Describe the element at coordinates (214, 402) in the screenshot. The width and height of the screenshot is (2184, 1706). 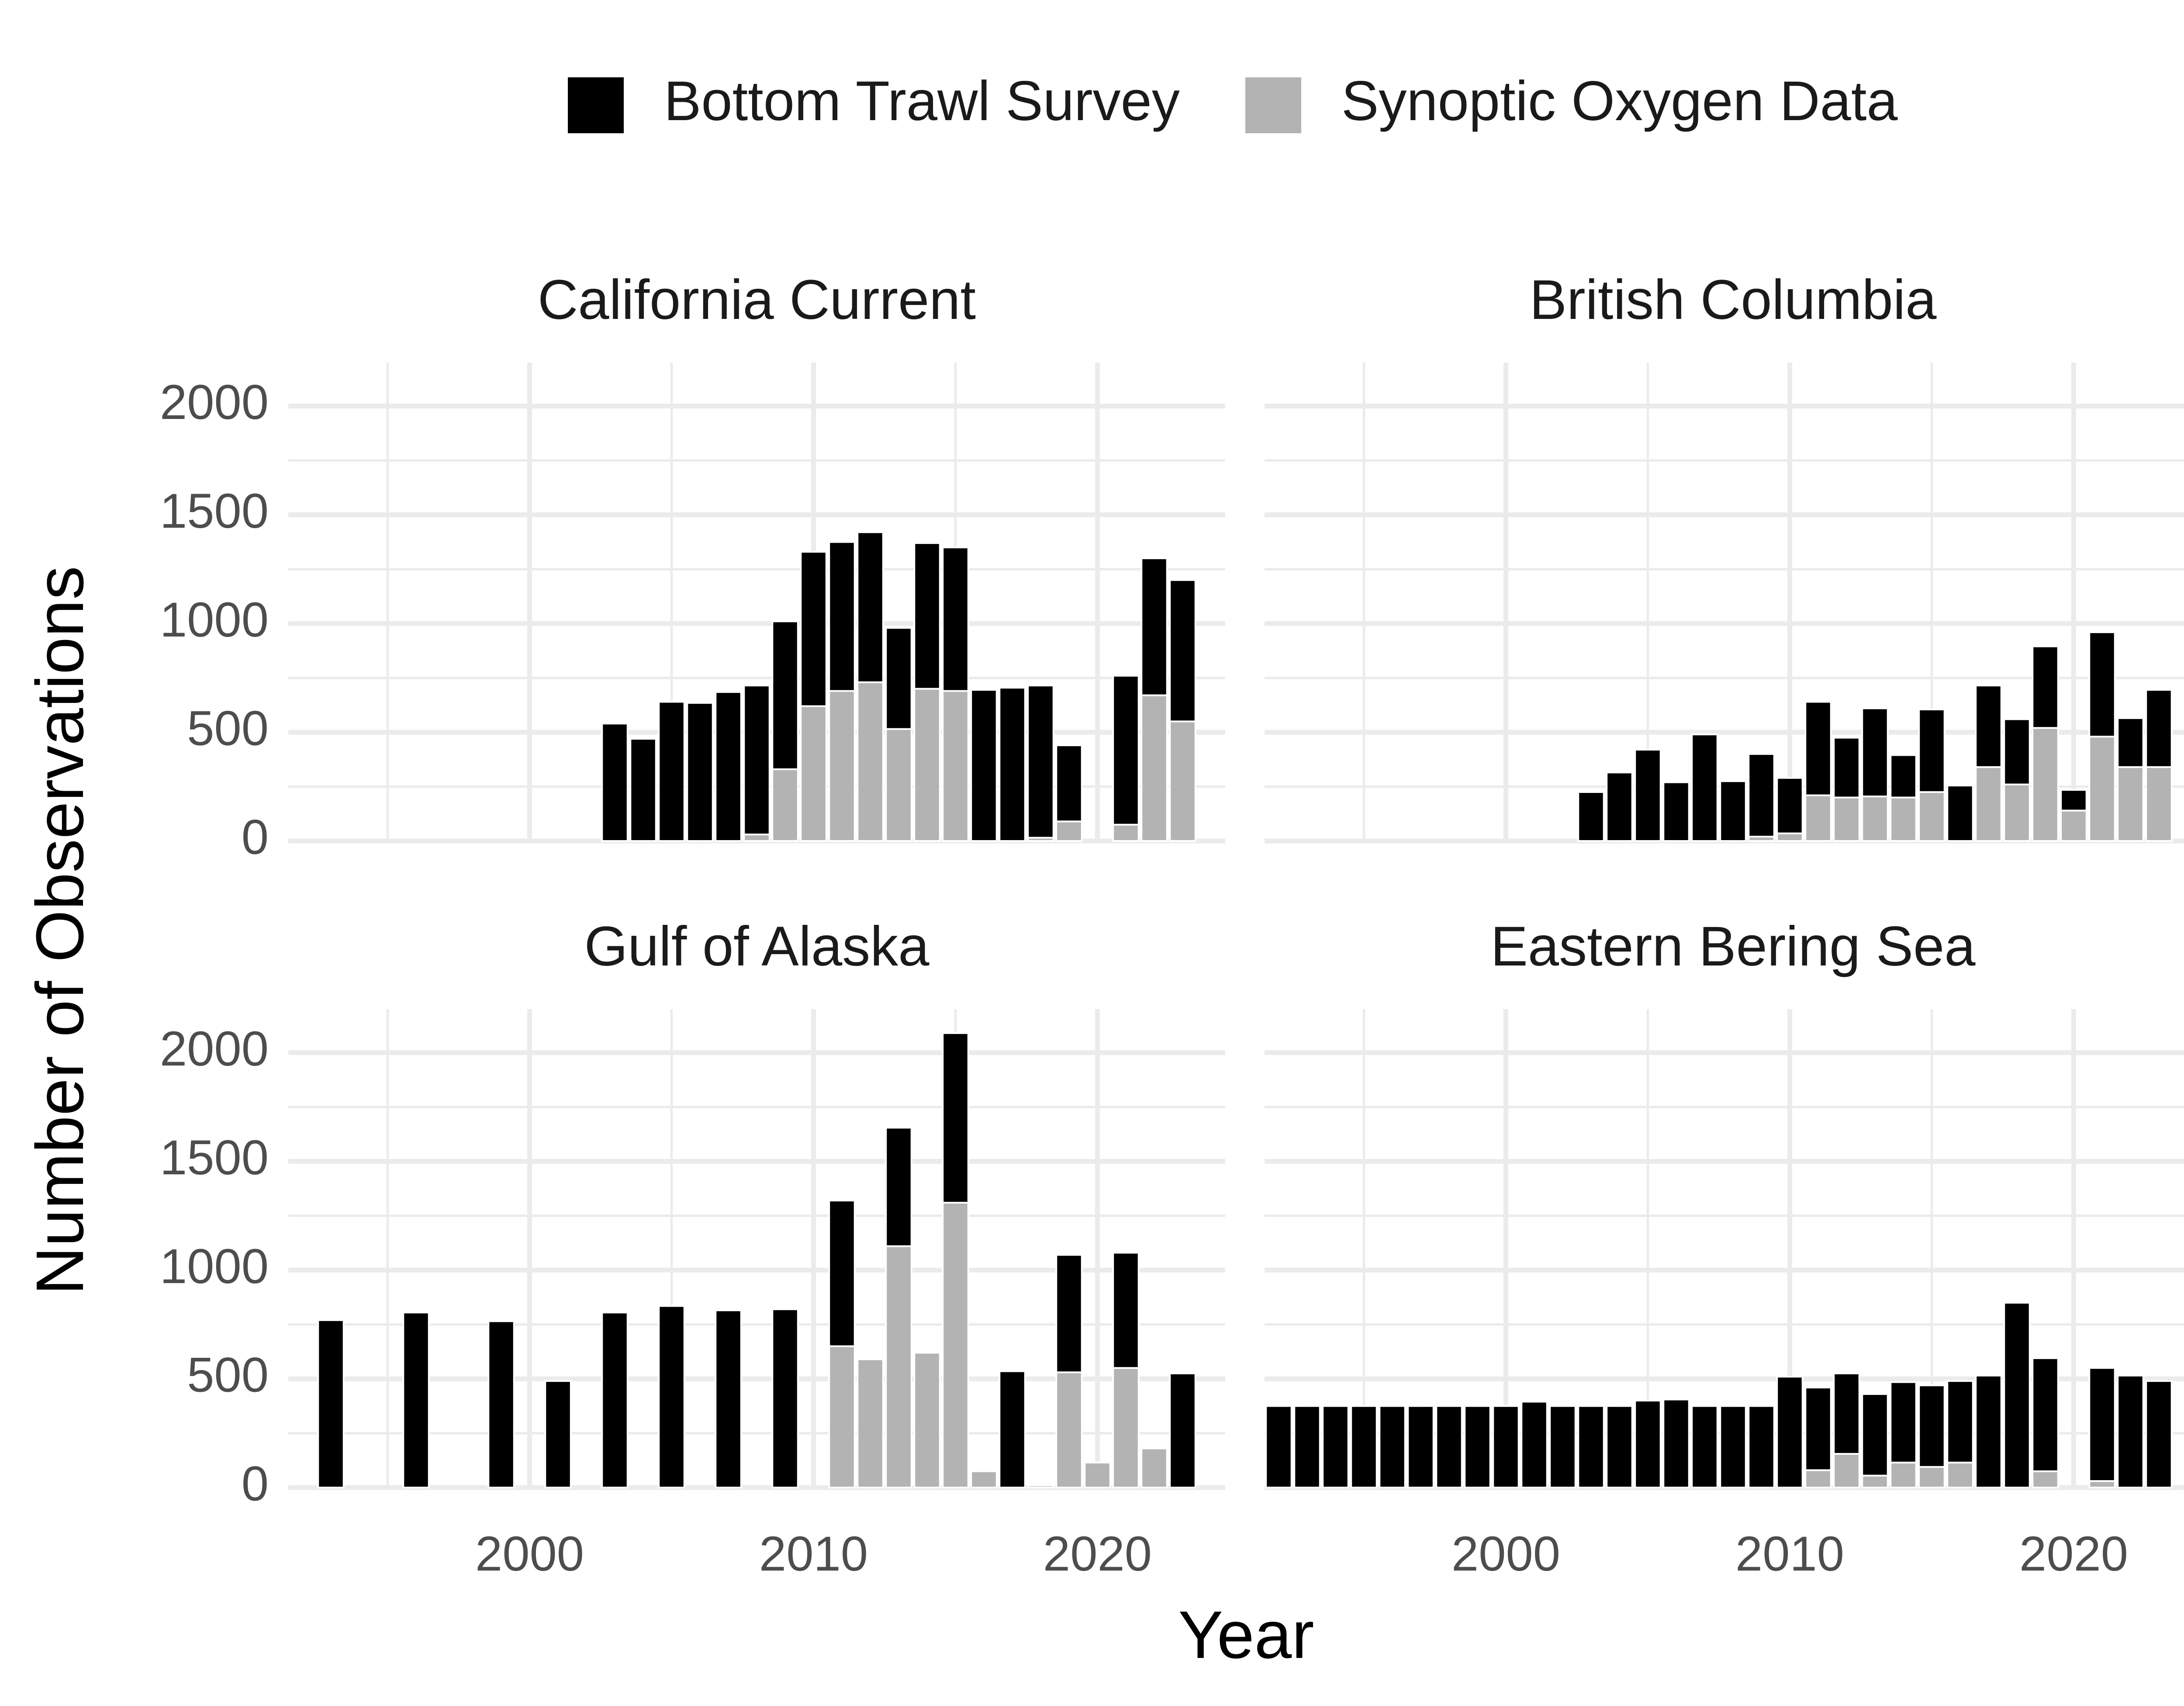
I see `y-tick-label: 2000` at that location.